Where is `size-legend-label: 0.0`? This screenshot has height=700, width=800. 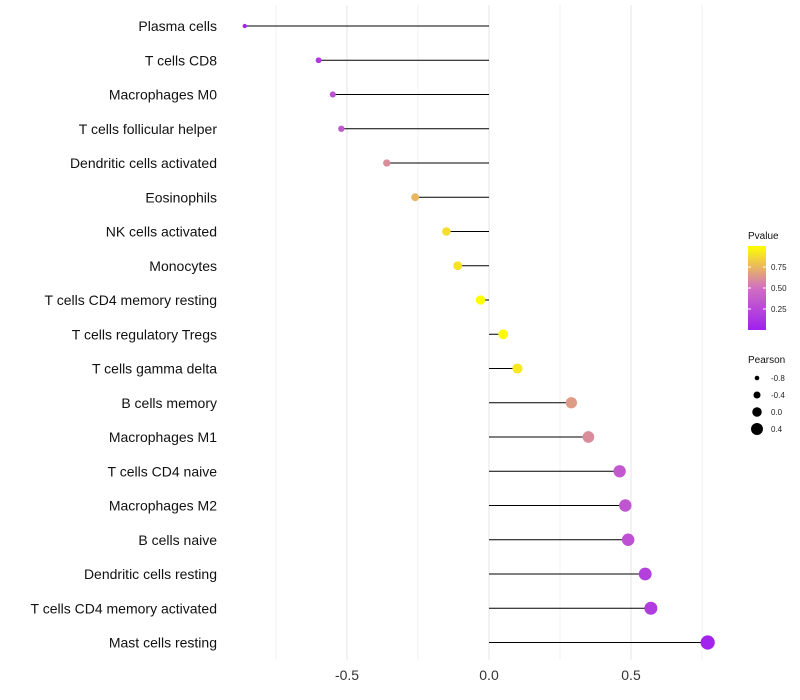
size-legend-label: 0.0 is located at coordinates (777, 412).